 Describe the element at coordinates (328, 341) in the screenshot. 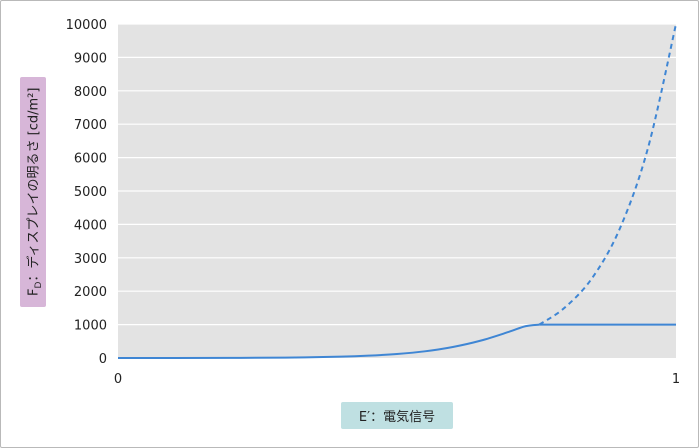

I see `solid-series-line` at that location.